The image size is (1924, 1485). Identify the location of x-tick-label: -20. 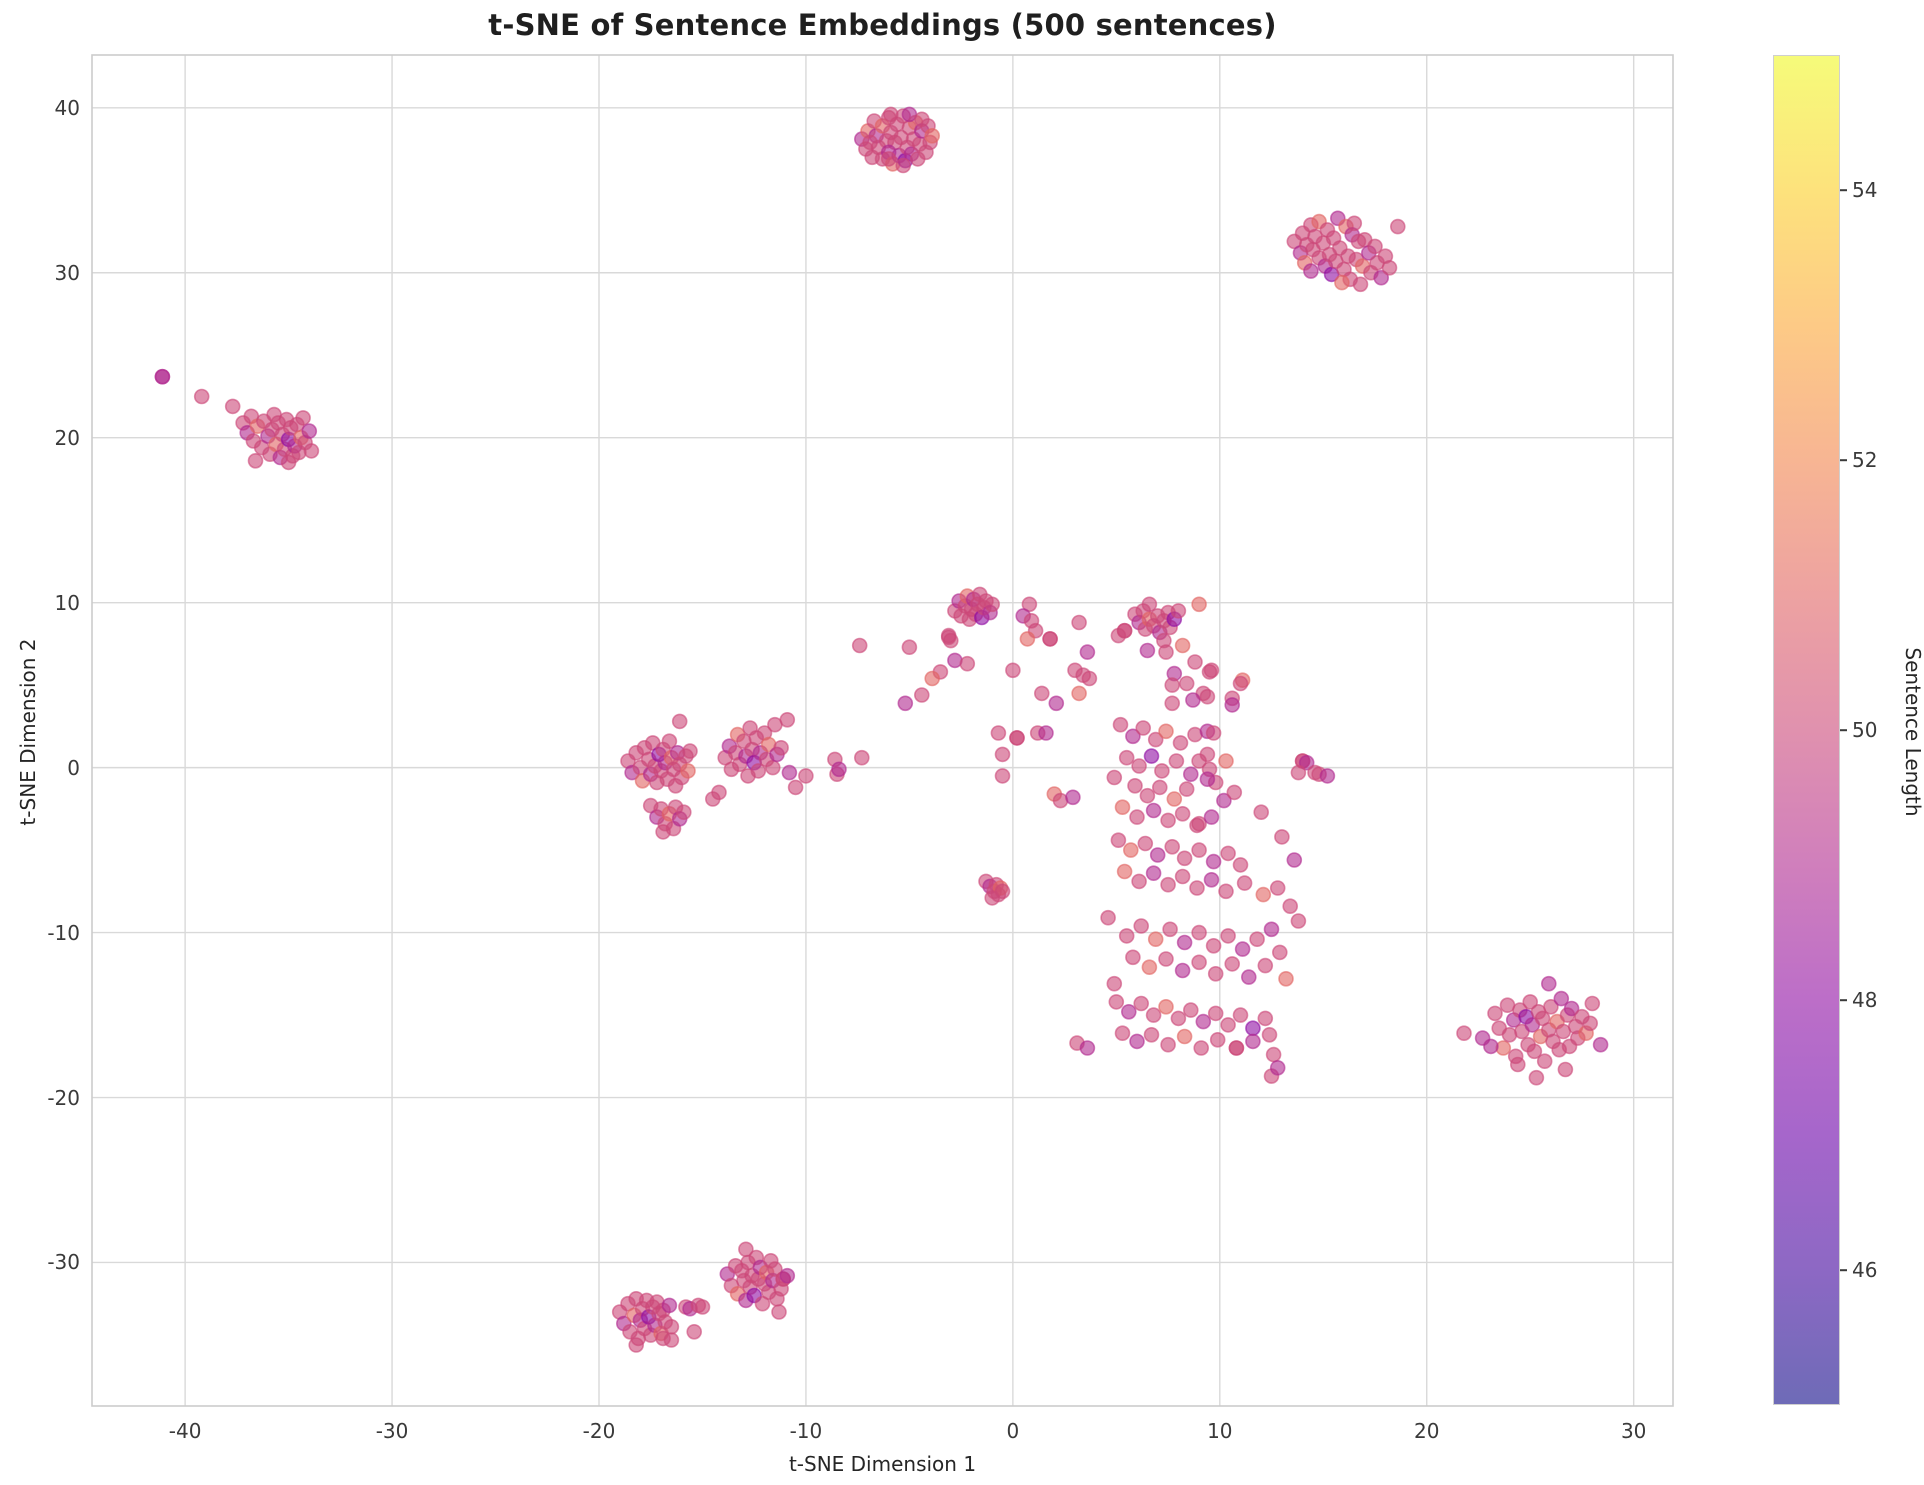
(599, 1431).